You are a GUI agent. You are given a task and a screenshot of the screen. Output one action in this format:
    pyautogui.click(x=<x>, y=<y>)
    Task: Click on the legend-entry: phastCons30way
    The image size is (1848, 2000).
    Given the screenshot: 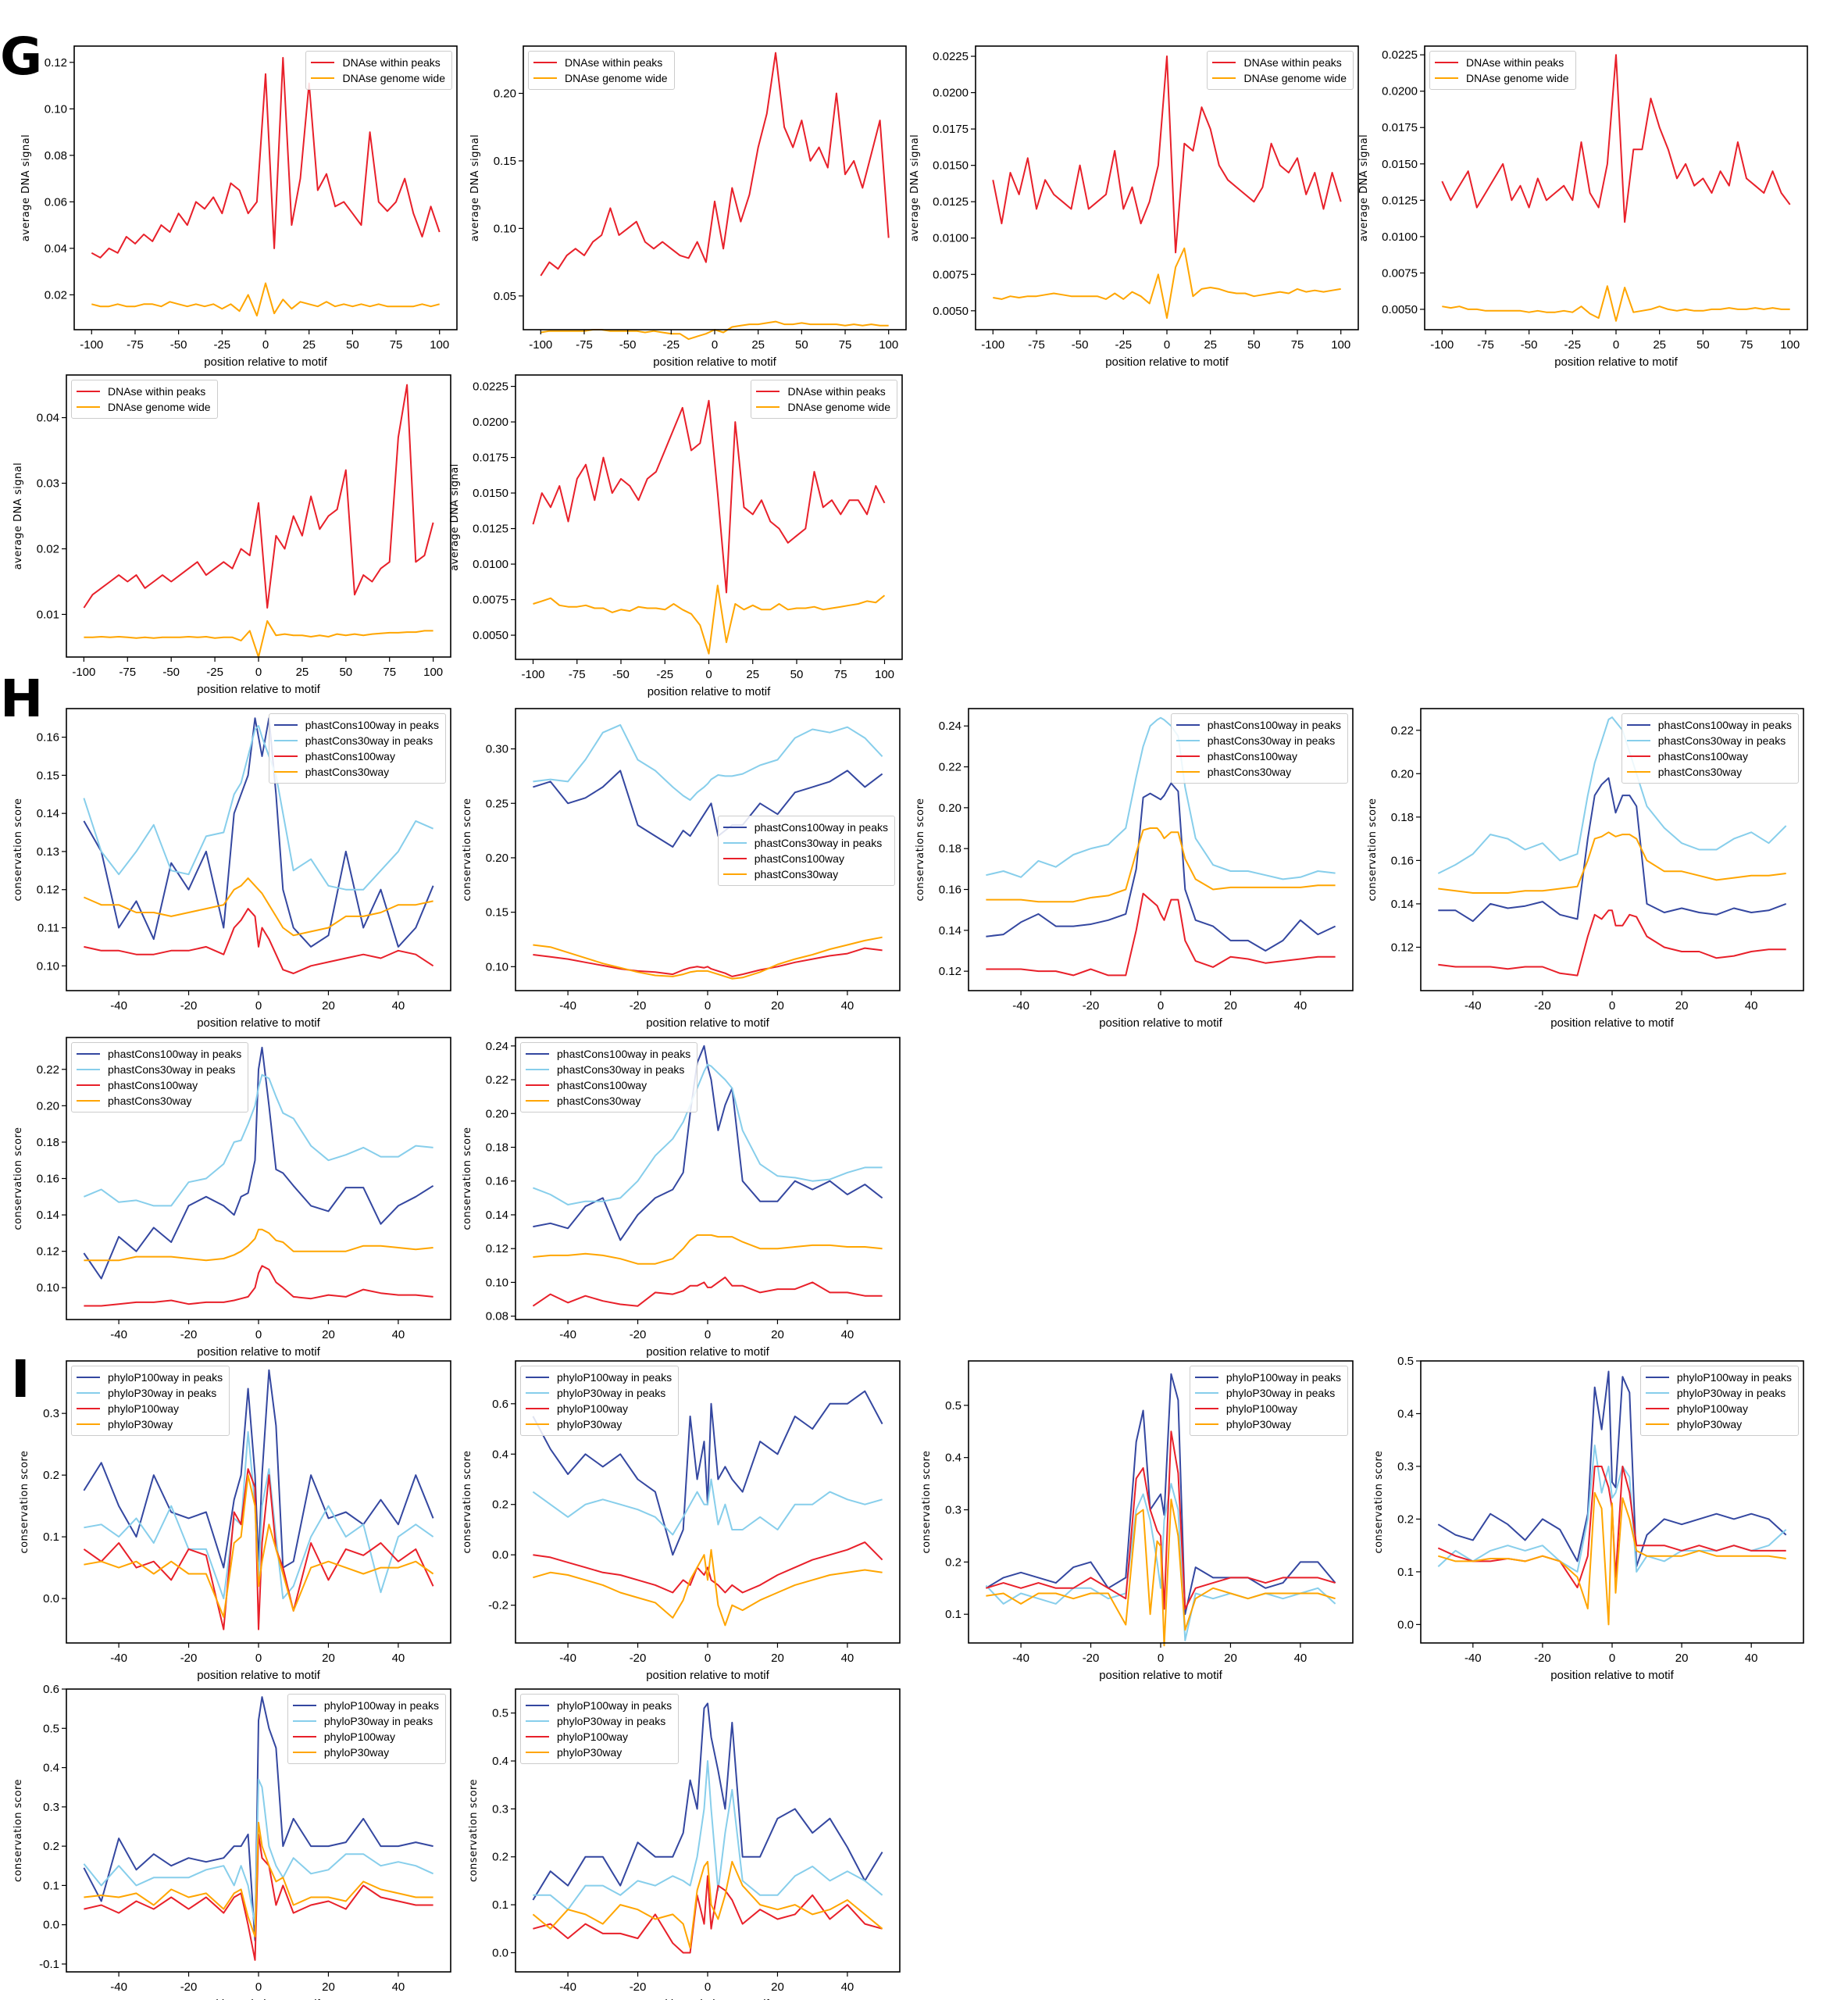 What is the action you would take?
    pyautogui.click(x=805, y=874)
    